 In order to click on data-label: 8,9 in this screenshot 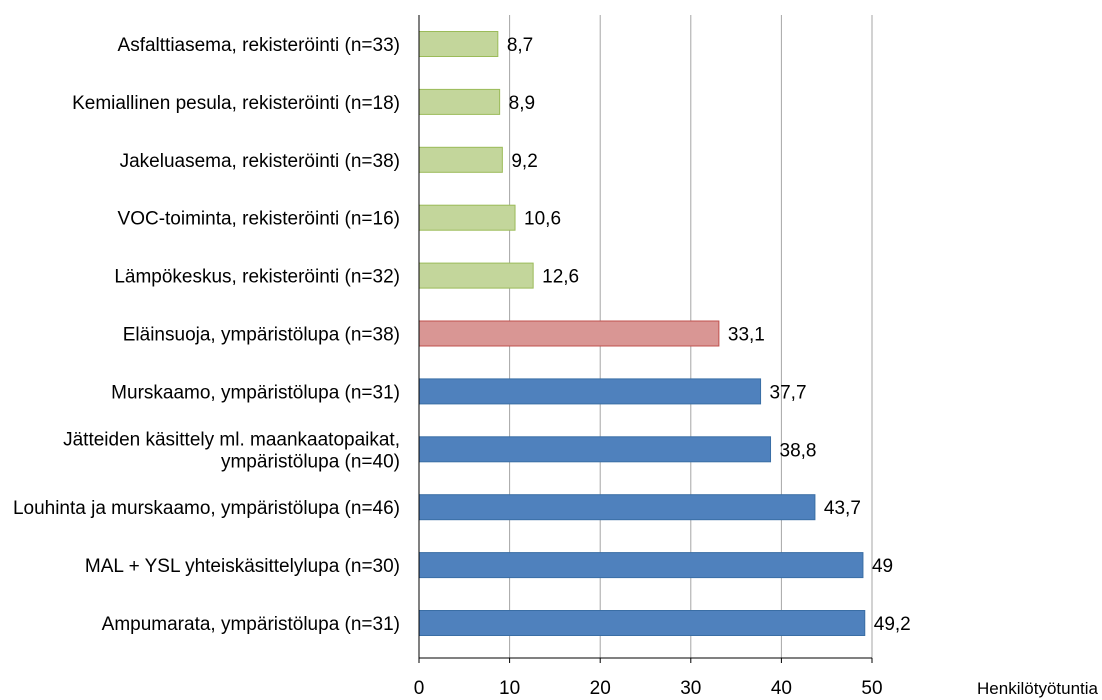, I will do `click(522, 103)`.